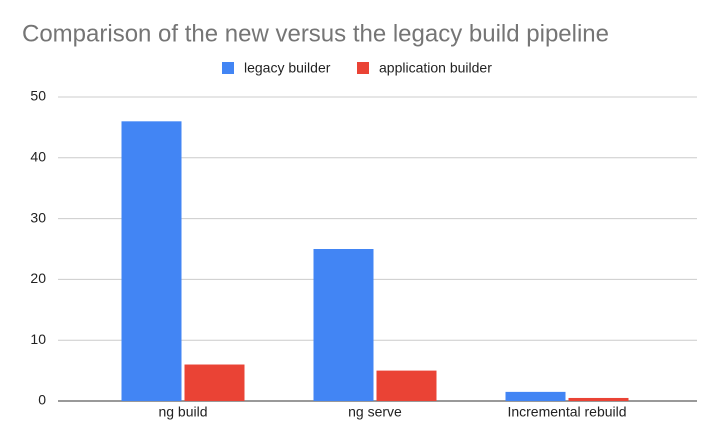  I want to click on y-tick-label: 50, so click(38, 96).